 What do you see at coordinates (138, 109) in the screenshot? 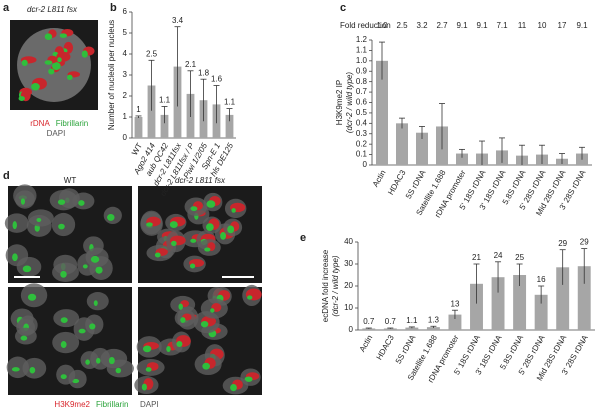
I see `value-label: 1` at bounding box center [138, 109].